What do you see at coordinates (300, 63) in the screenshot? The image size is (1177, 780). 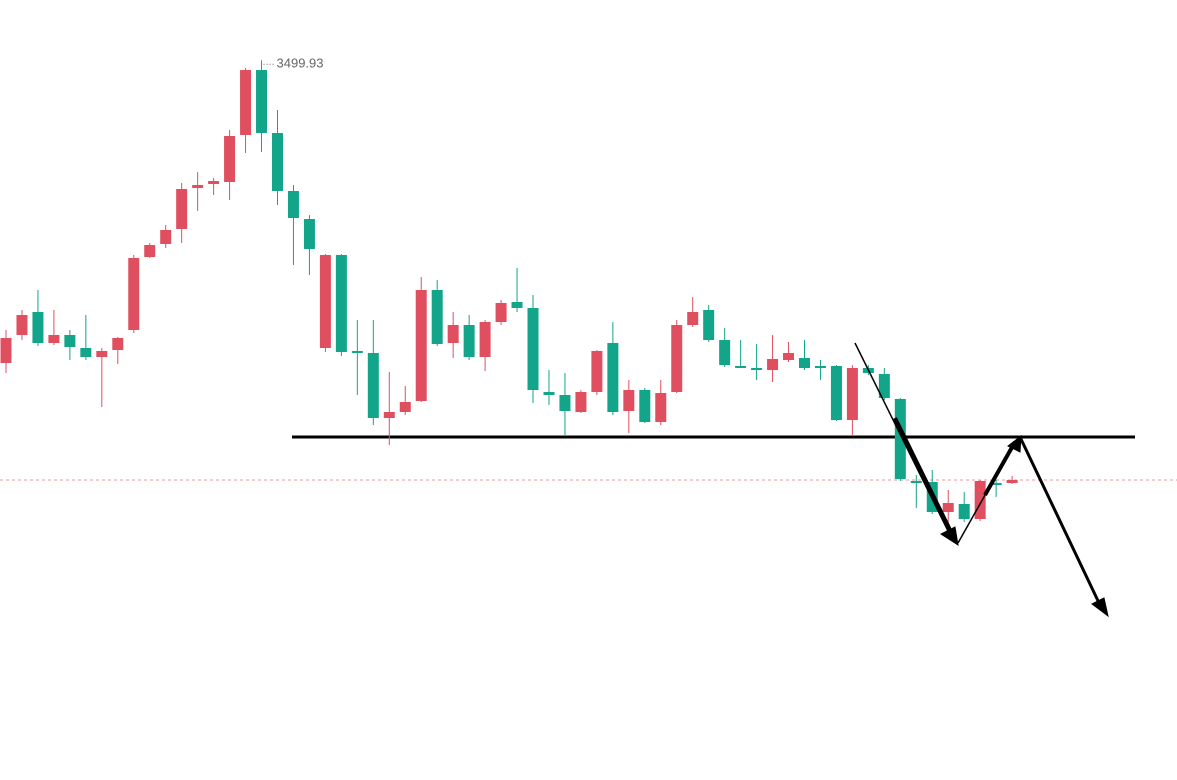 I see `high-label: 3499.93` at bounding box center [300, 63].